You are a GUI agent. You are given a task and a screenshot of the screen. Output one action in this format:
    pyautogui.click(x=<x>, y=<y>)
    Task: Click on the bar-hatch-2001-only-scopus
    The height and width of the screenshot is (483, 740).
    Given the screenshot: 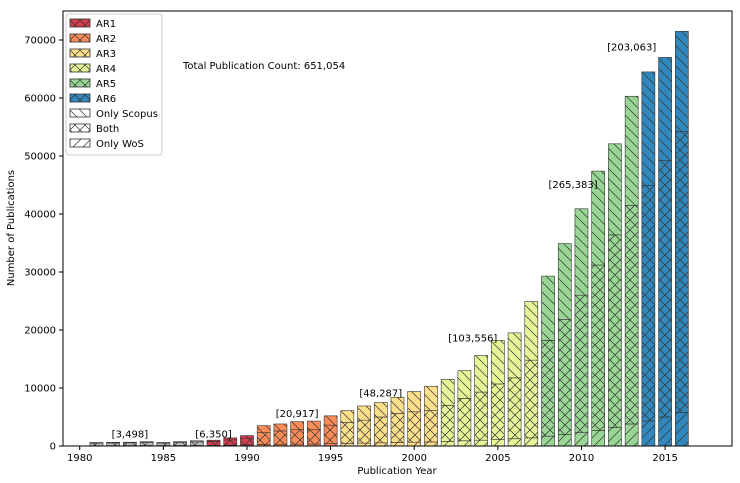 What is the action you would take?
    pyautogui.click(x=431, y=398)
    